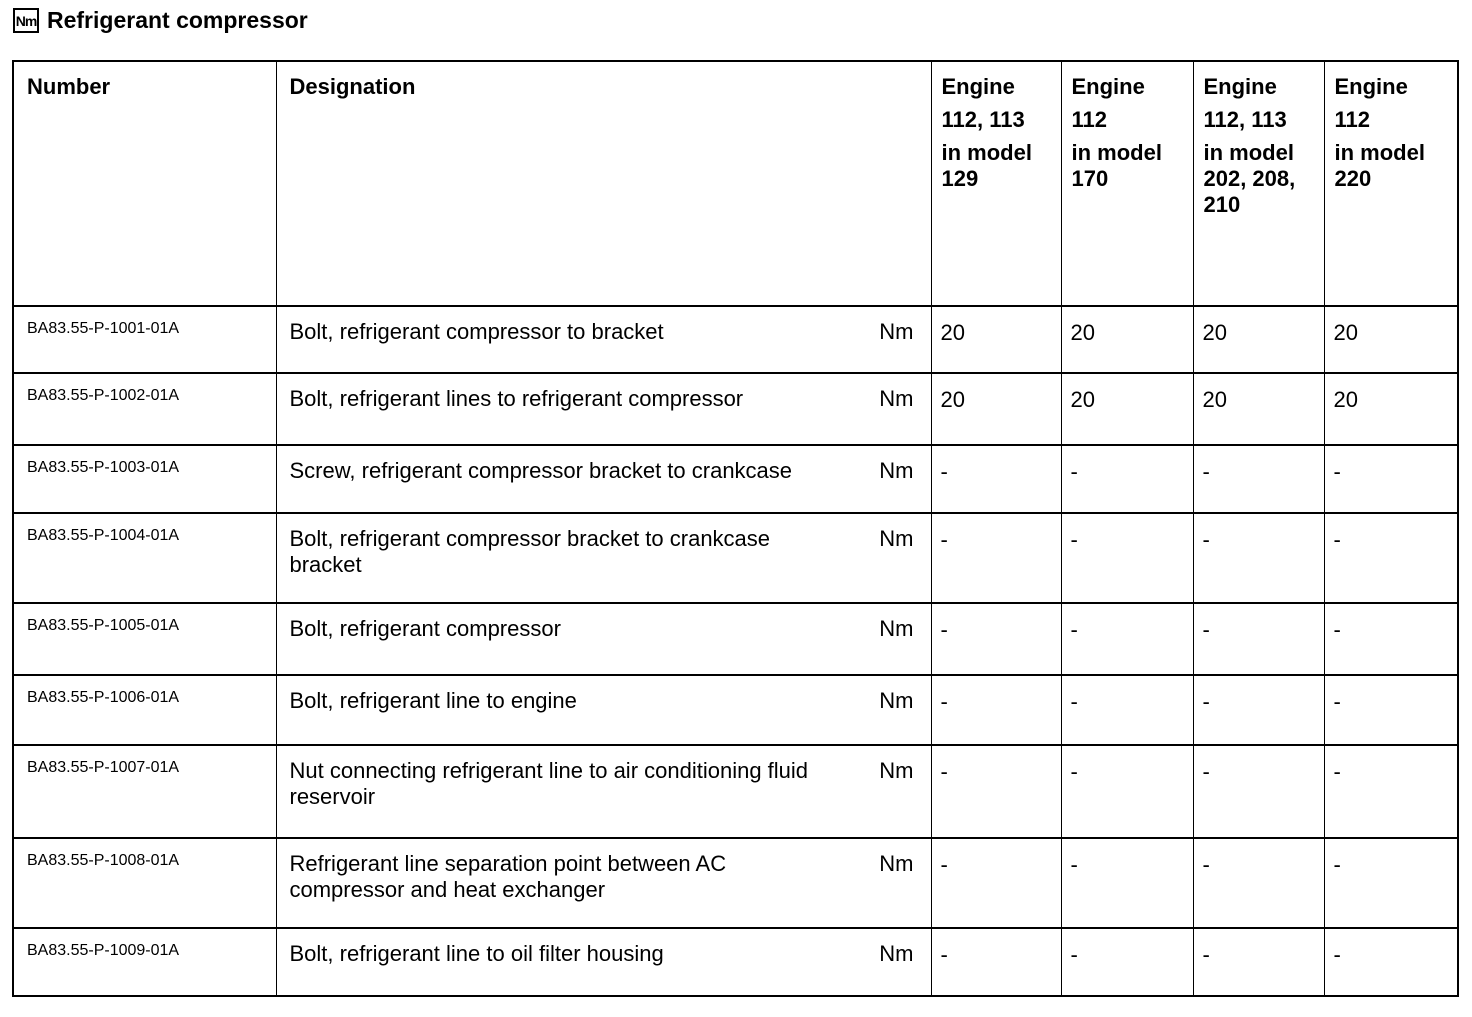  Describe the element at coordinates (603, 638) in the screenshot. I see `row-designation-cell: Bolt, refrigerant compressor Nm` at that location.